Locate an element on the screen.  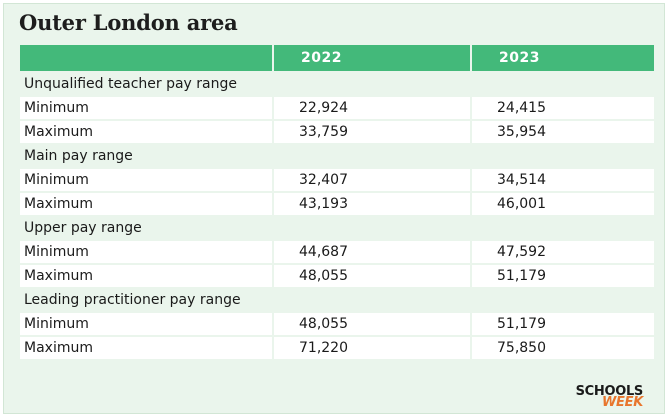
table-row: Minimum 44,687 47,592 is located at coordinates (337, 252).